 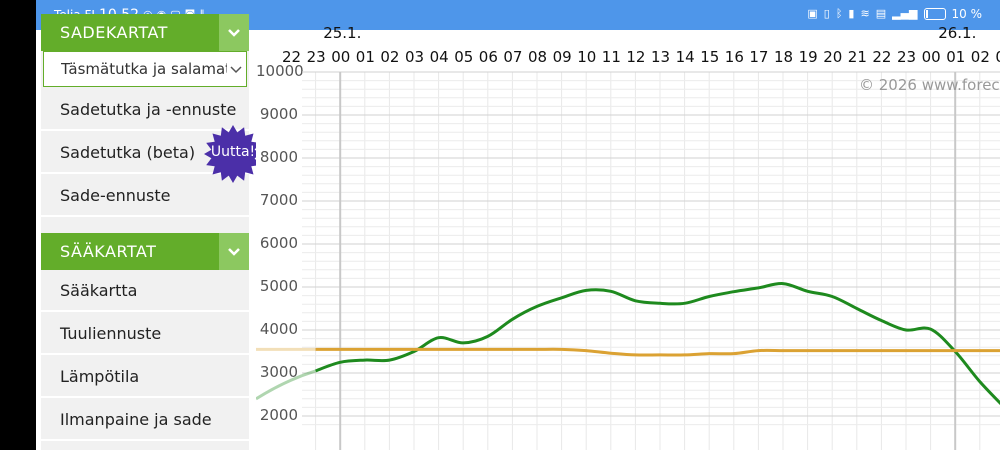 I want to click on menu-item-rain-forecast: Sade-ennuste, so click(x=145, y=196).